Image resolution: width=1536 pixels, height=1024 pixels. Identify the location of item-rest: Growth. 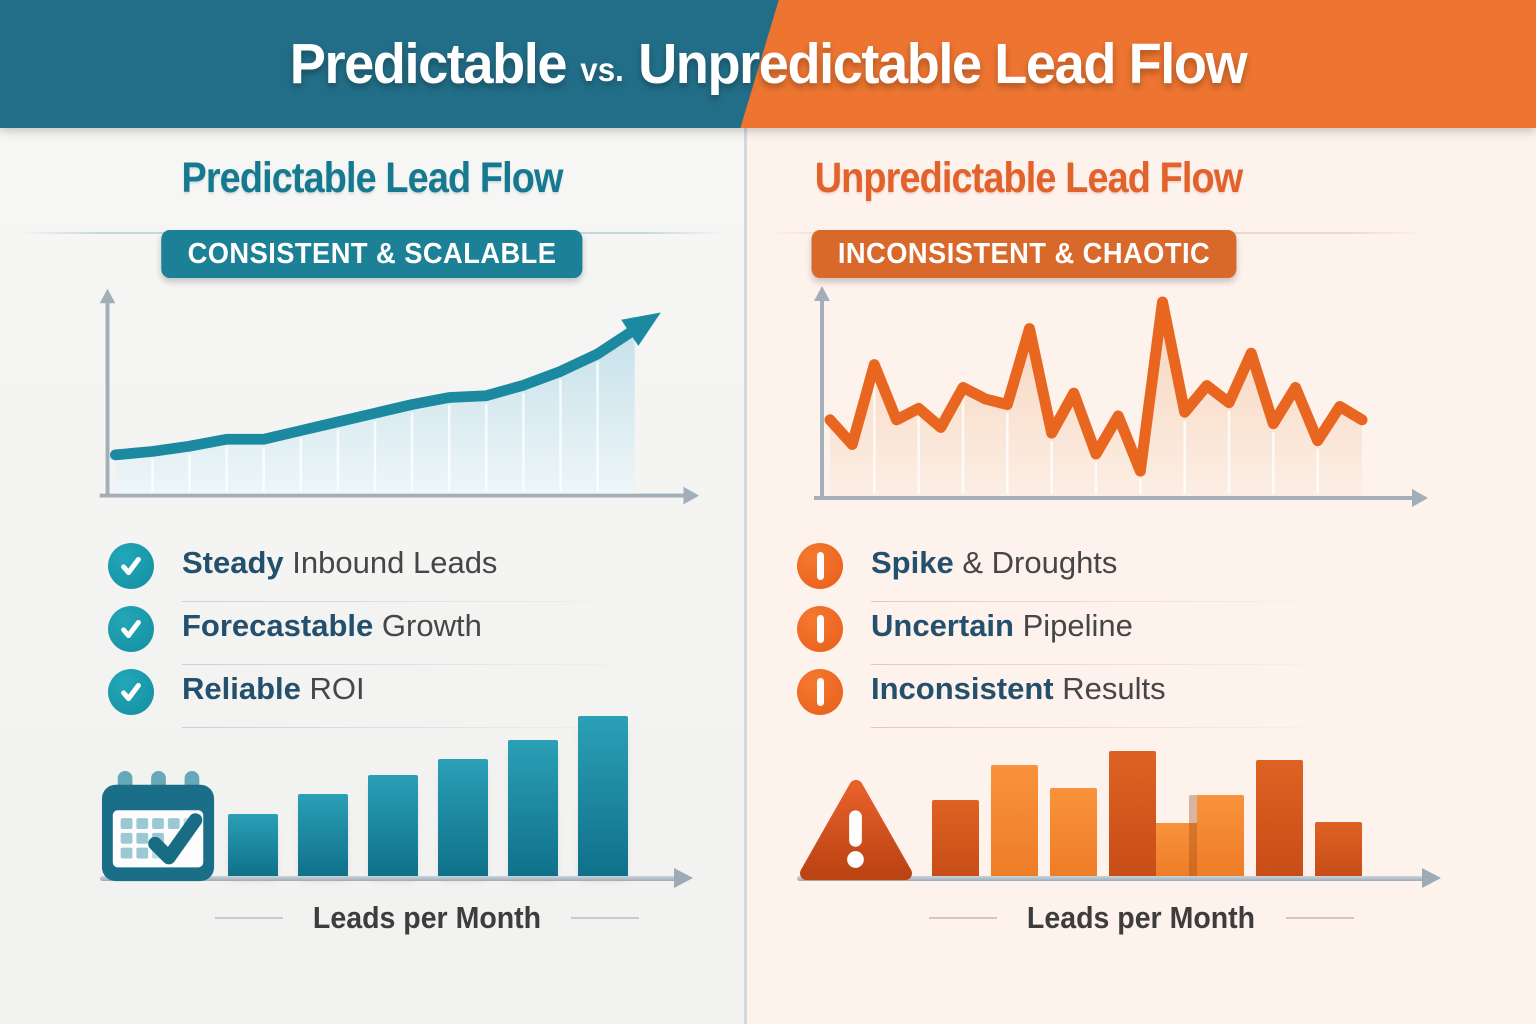
(431, 625).